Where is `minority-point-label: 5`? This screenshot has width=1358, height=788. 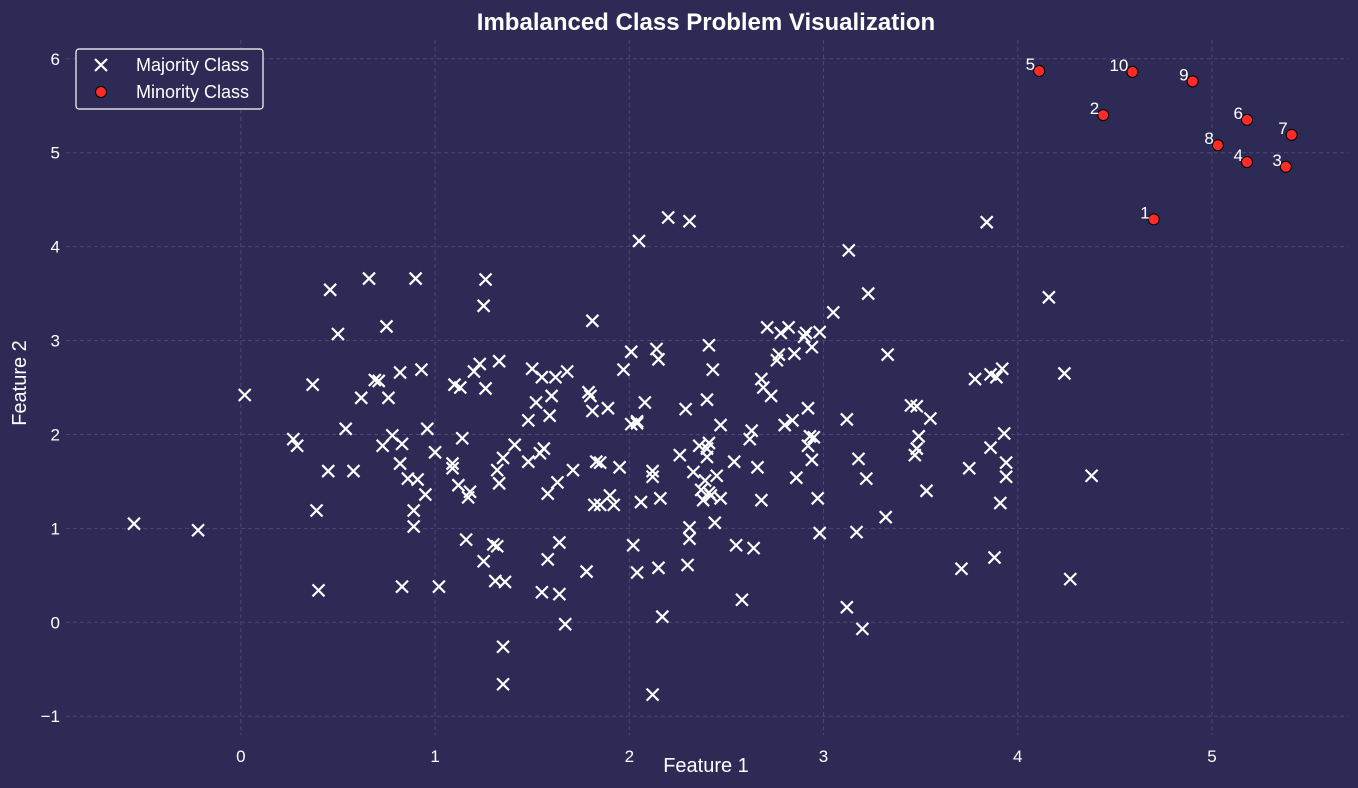
minority-point-label: 5 is located at coordinates (1030, 64).